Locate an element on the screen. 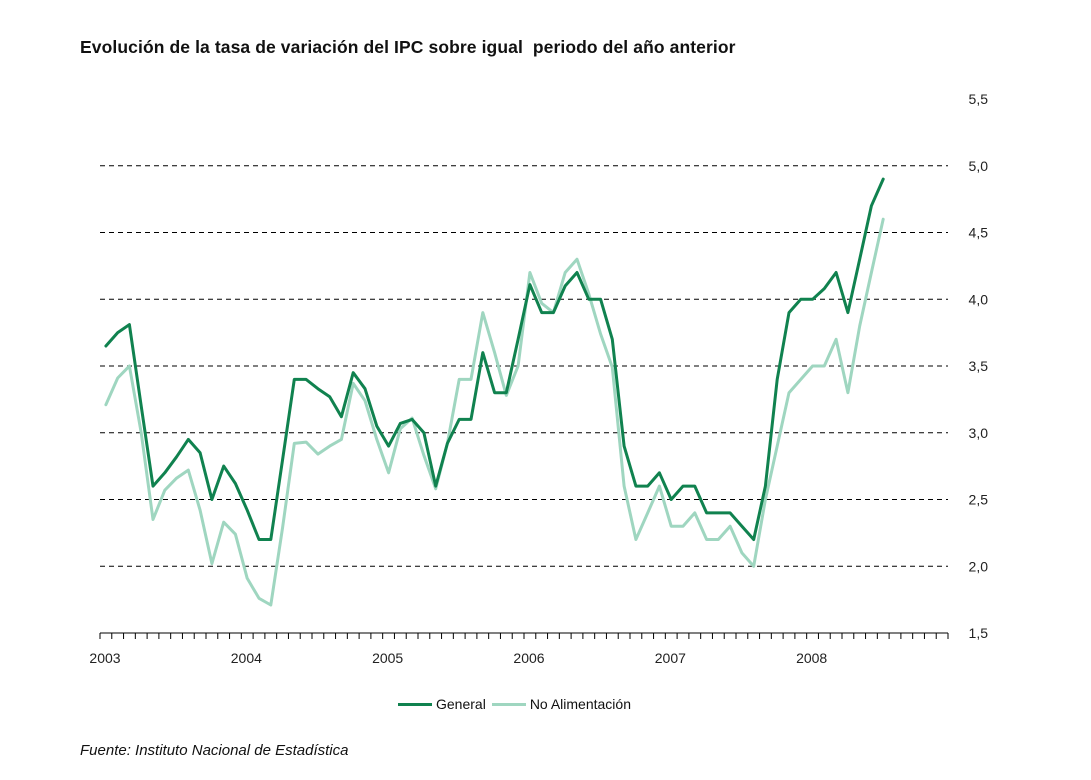 The image size is (1091, 780). y-tick-label: 2,0 is located at coordinates (979, 566).